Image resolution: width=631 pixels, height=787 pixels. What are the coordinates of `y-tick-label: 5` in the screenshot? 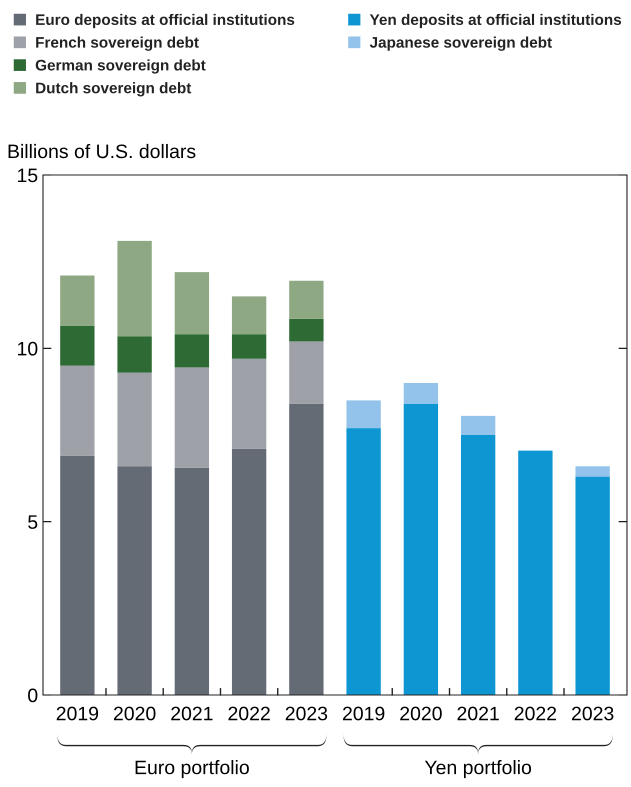 It's located at (33, 522).